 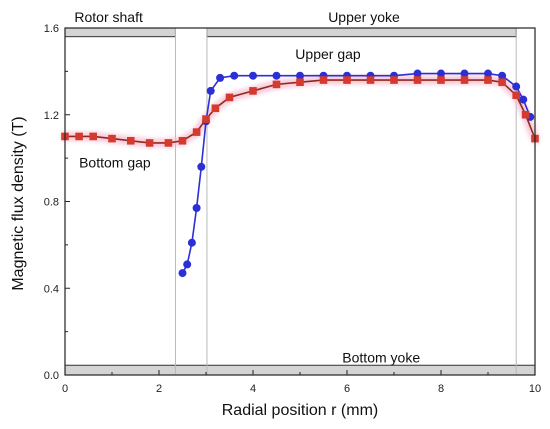 I want to click on x-axis-ticks: 0 2 4 6 8 10, so click(x=301, y=382).